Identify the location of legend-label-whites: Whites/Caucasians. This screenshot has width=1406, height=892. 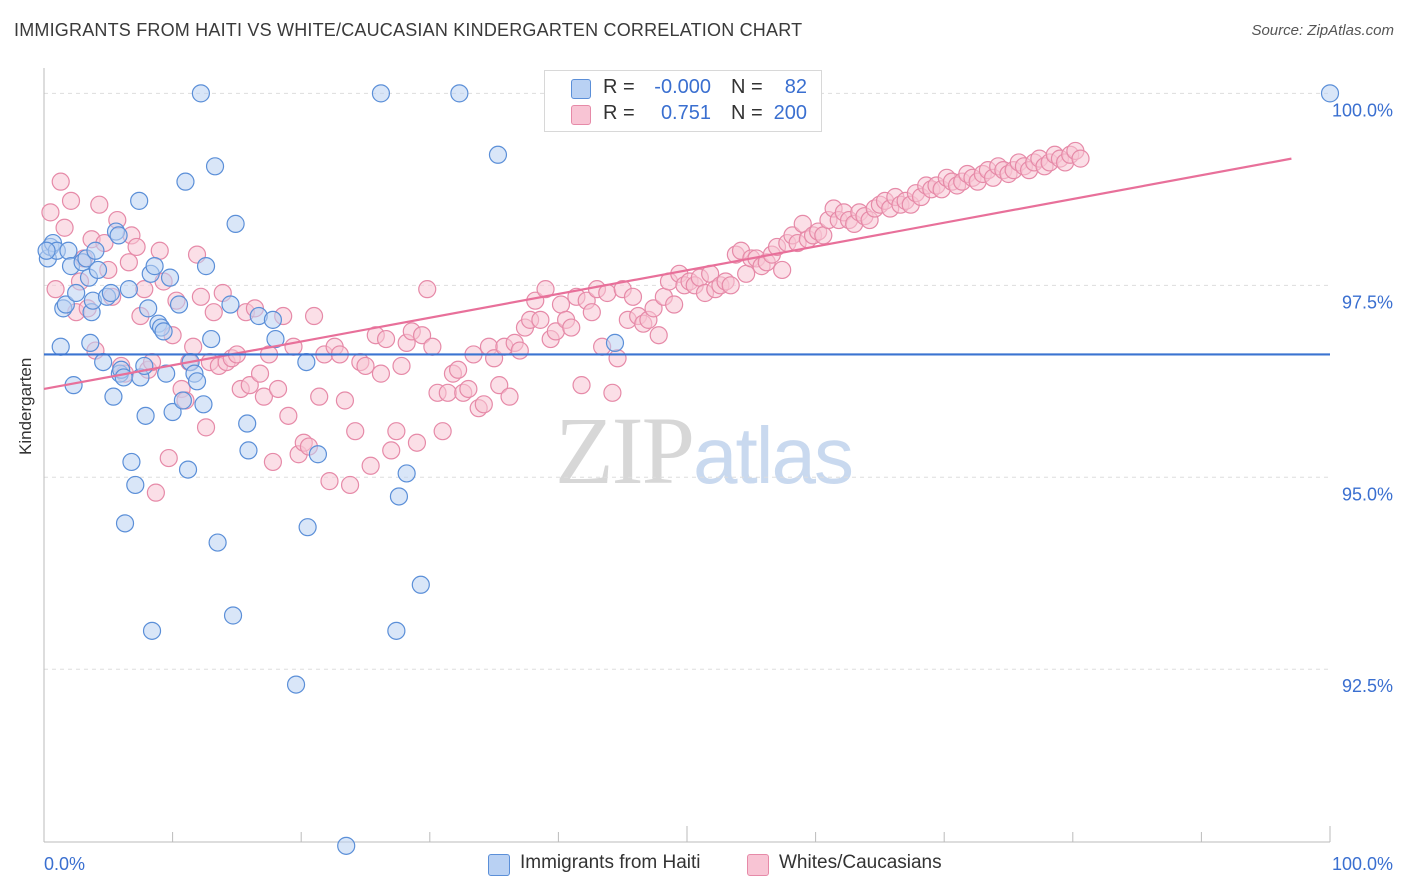
(860, 862).